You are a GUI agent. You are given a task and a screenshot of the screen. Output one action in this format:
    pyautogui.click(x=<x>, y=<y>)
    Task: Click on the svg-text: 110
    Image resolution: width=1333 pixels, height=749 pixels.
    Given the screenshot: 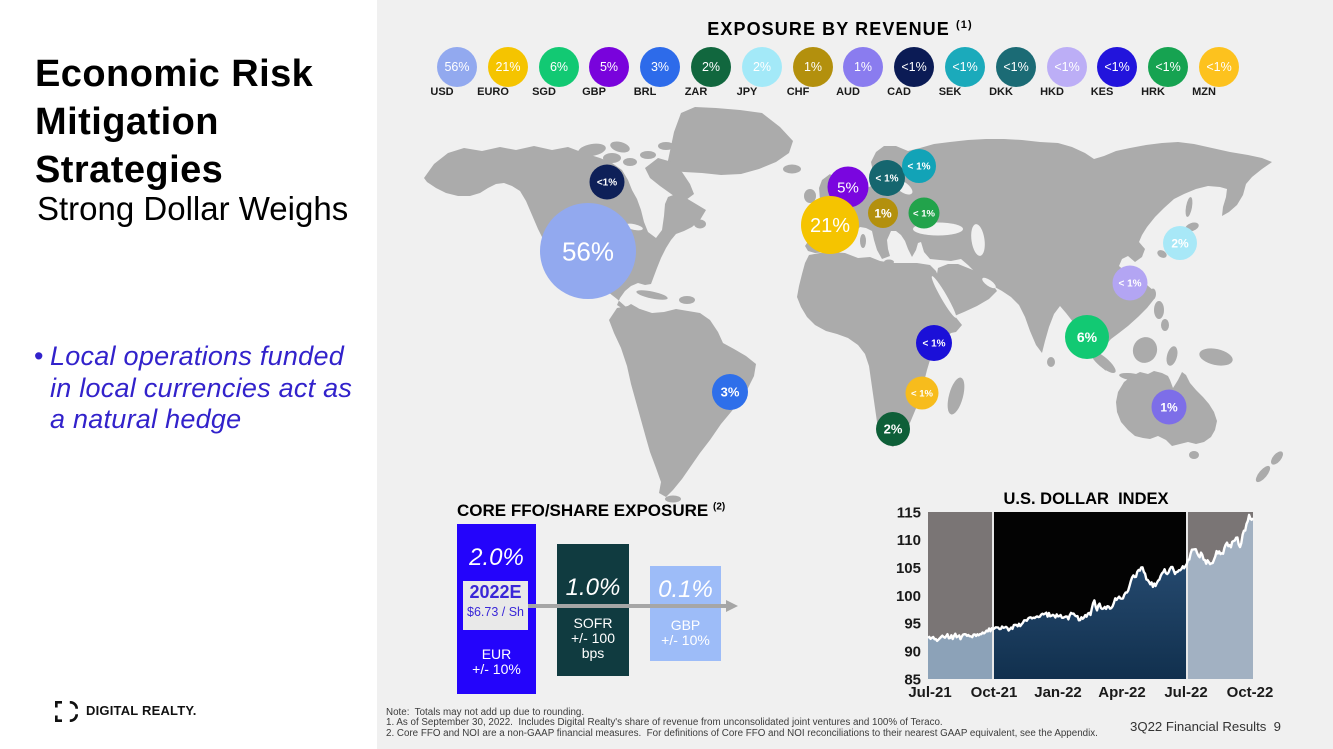 What is the action you would take?
    pyautogui.click(x=909, y=540)
    